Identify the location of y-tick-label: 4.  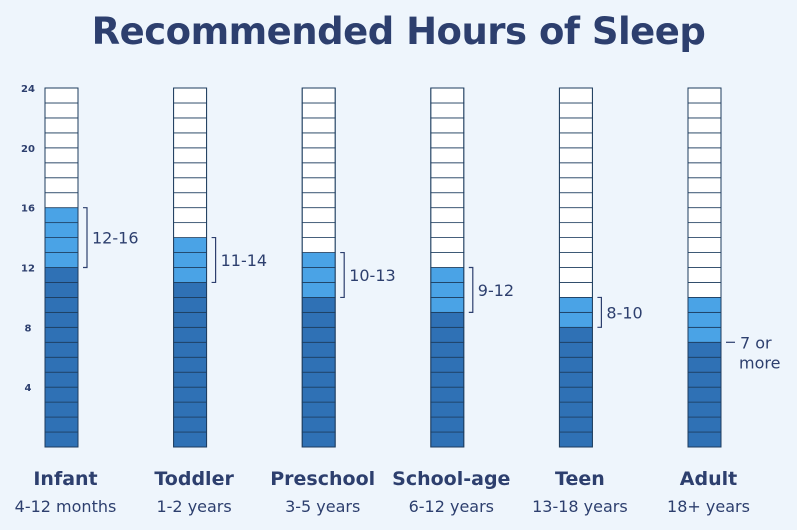
(28, 388).